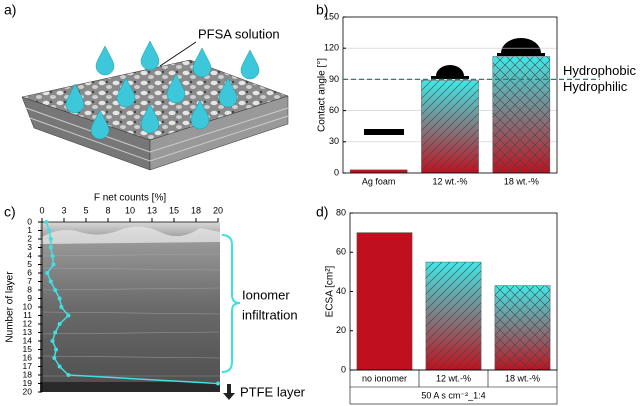 The image size is (640, 406). Describe the element at coordinates (29, 255) in the screenshot. I see `y-tick-label: 4` at that location.